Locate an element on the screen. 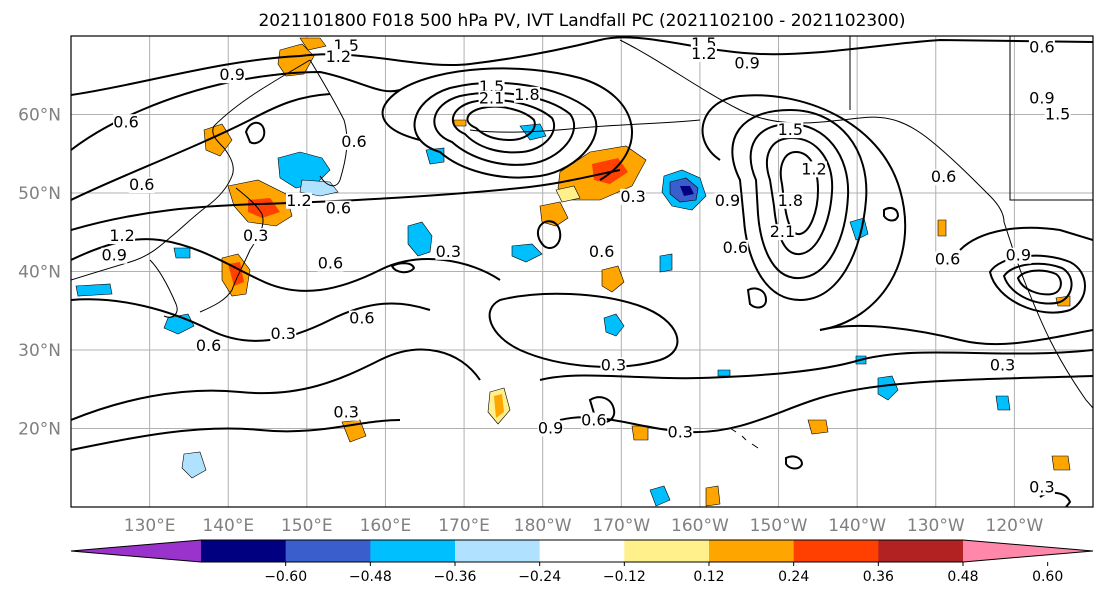  longitude-tick-label: 150°W is located at coordinates (779, 526).